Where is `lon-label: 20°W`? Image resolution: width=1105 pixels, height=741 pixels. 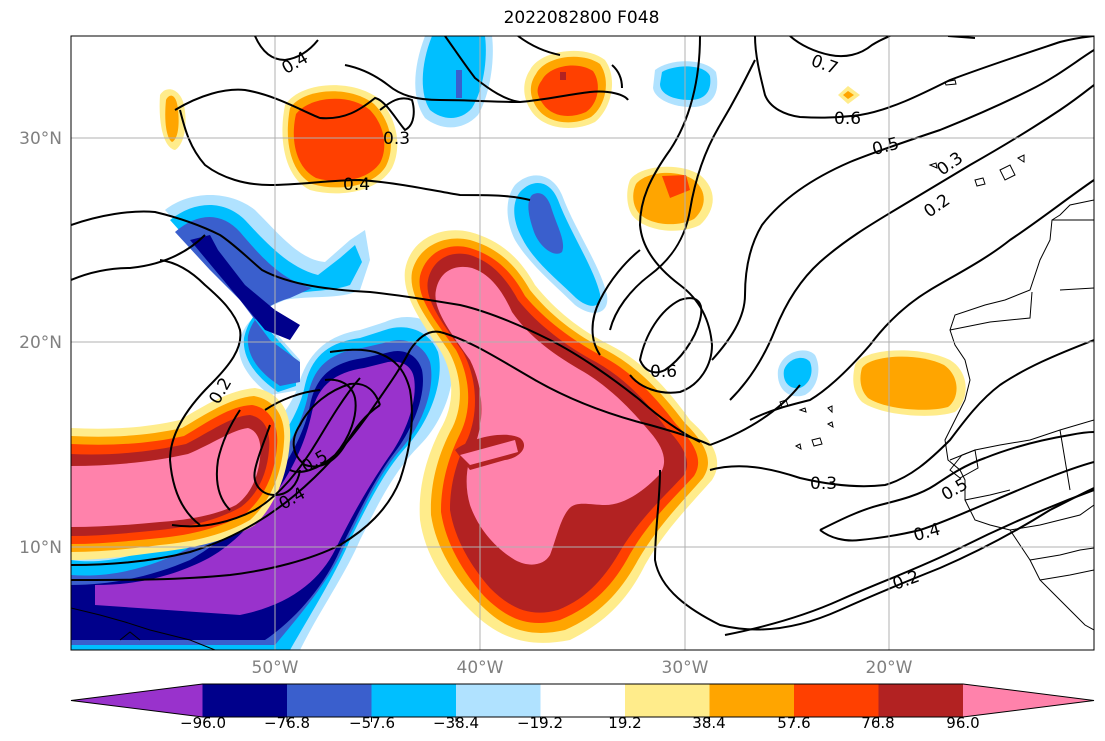 lon-label: 20°W is located at coordinates (889, 668).